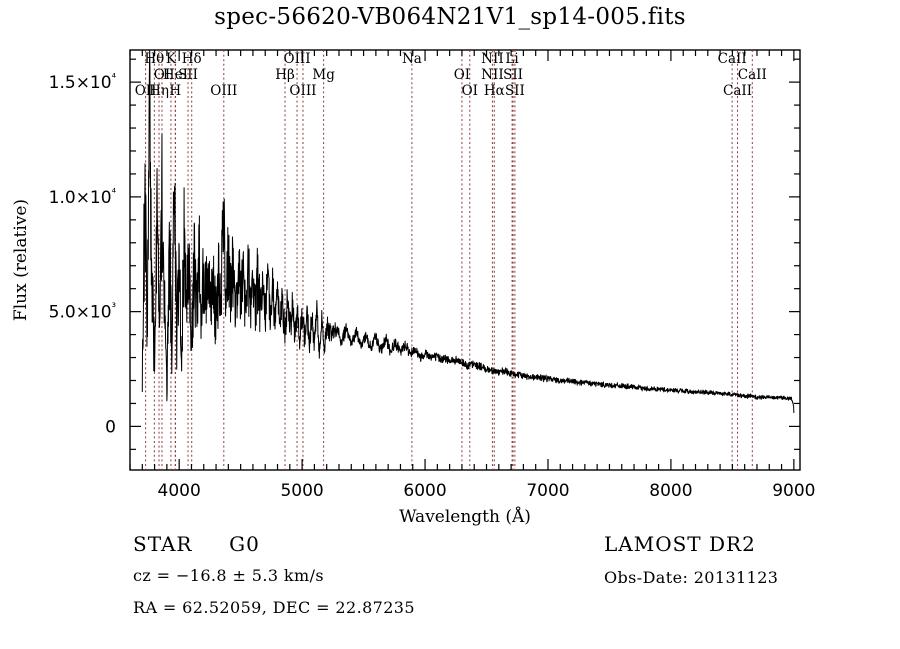 The image size is (900, 649). What do you see at coordinates (793, 491) in the screenshot?
I see `x-tick-label: 9000` at bounding box center [793, 491].